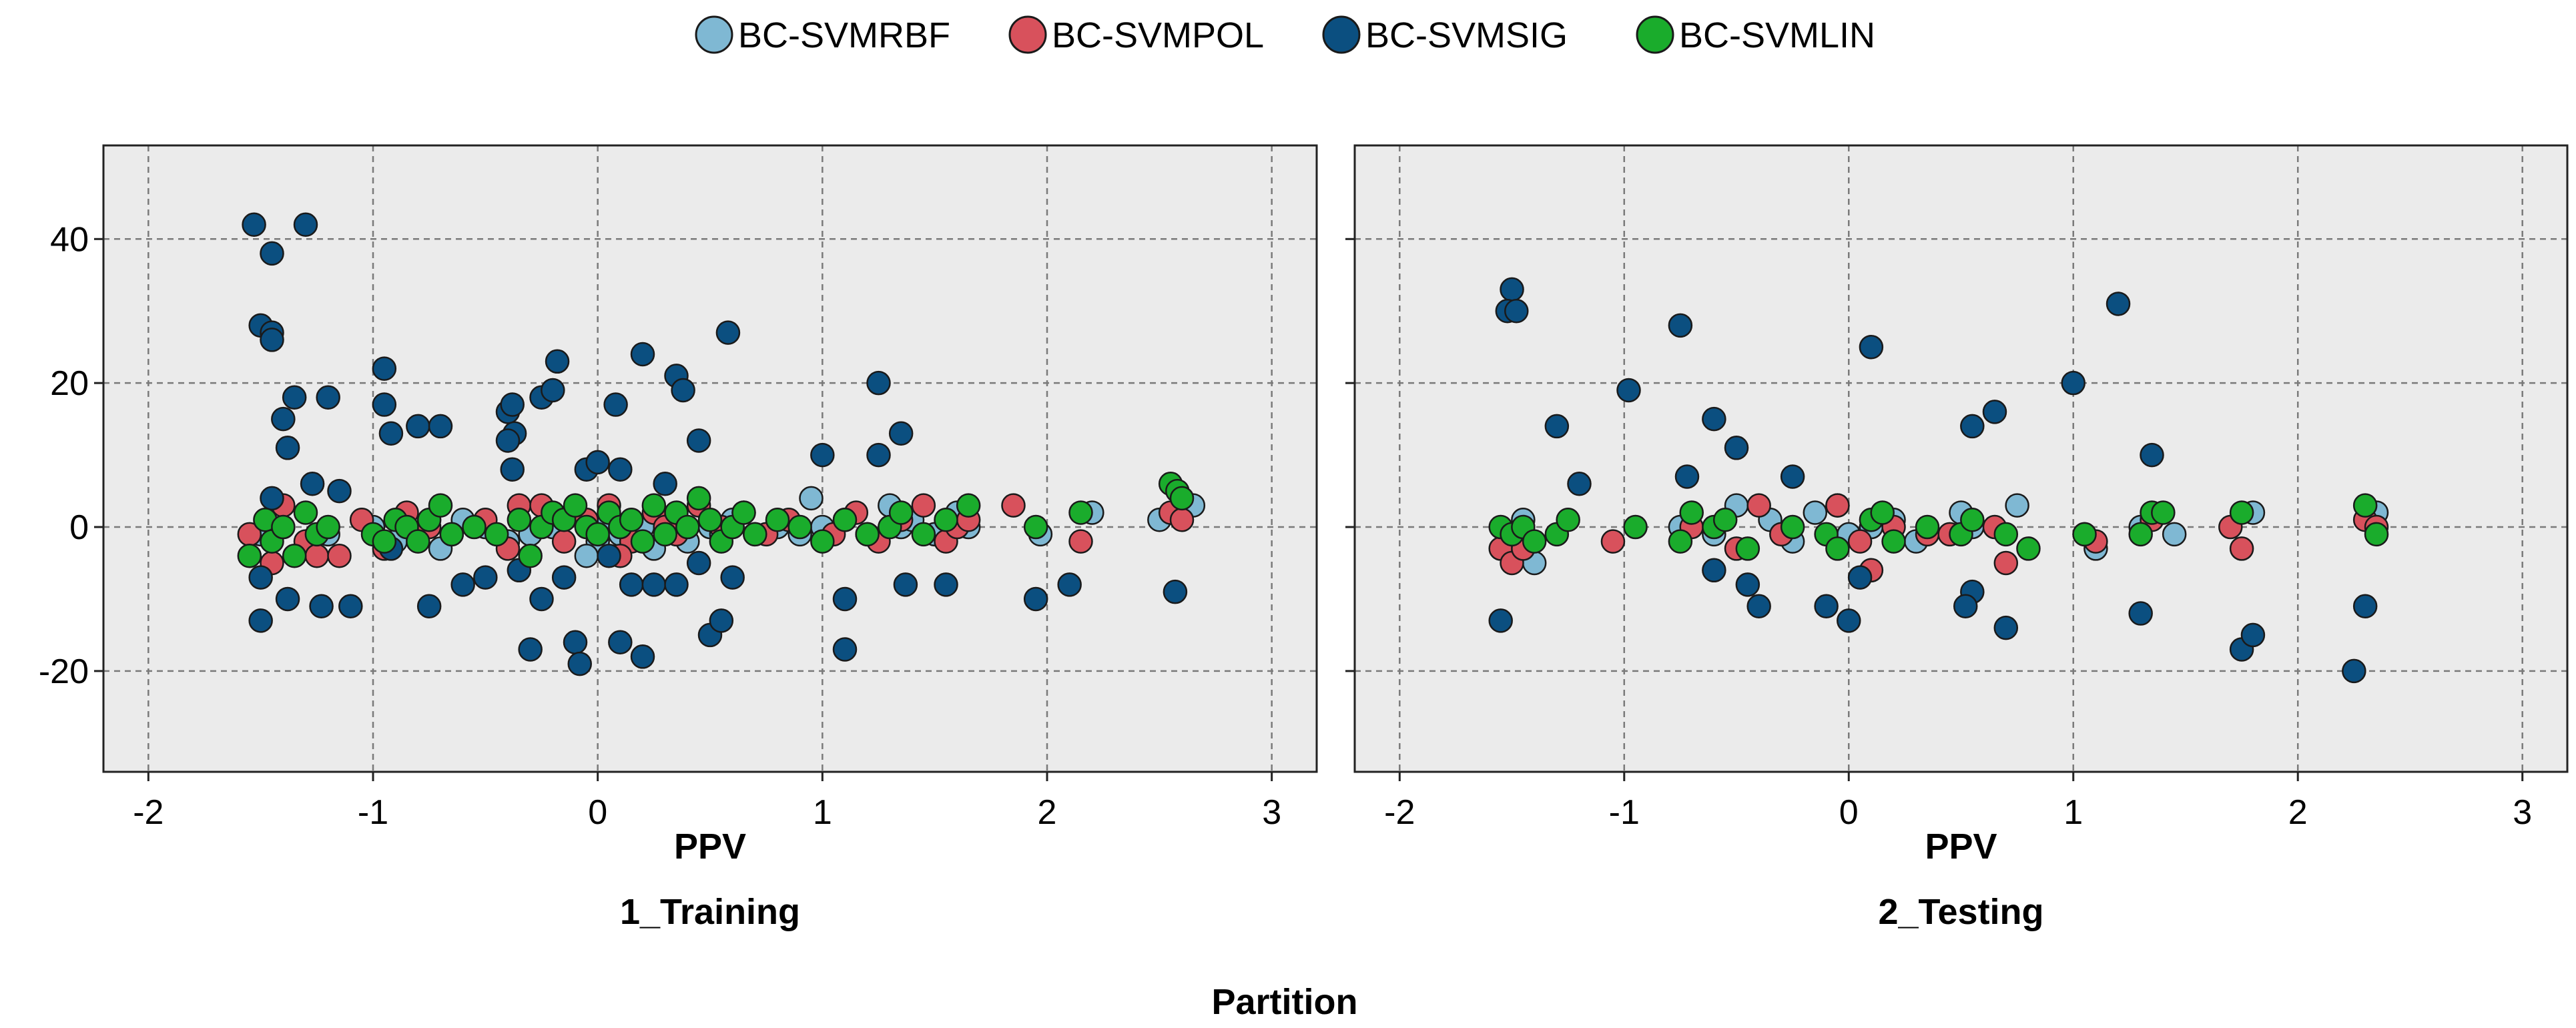 This screenshot has height=1028, width=2576. Describe the element at coordinates (1939, 481) in the screenshot. I see `points-2-testing` at that location.